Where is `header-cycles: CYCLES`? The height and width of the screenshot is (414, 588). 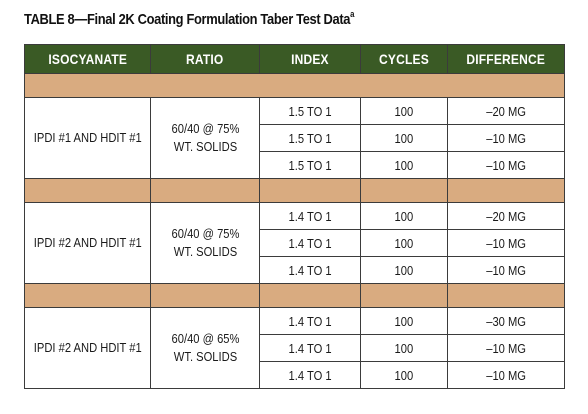 header-cycles: CYCLES is located at coordinates (404, 59).